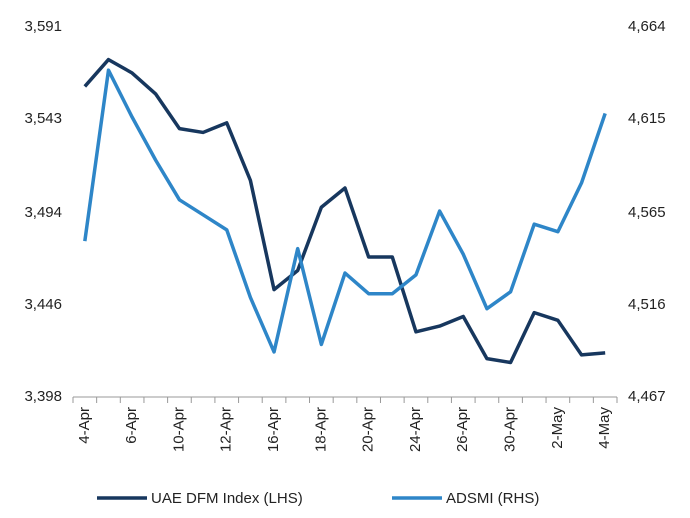 The image size is (690, 518). I want to click on y2-tick-label: 4,664, so click(647, 26).